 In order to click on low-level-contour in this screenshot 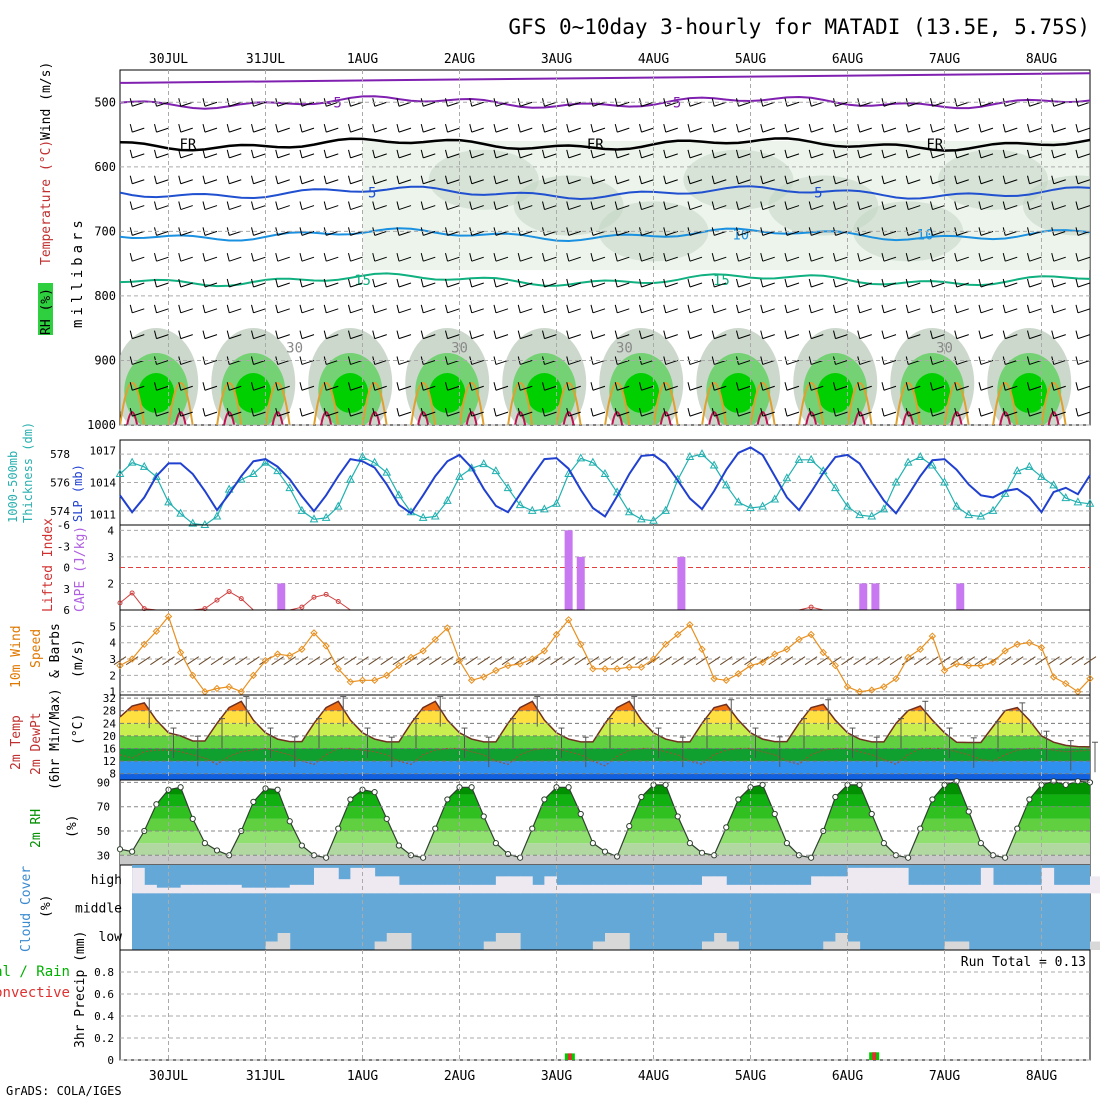, I will do `click(568, 403)`.